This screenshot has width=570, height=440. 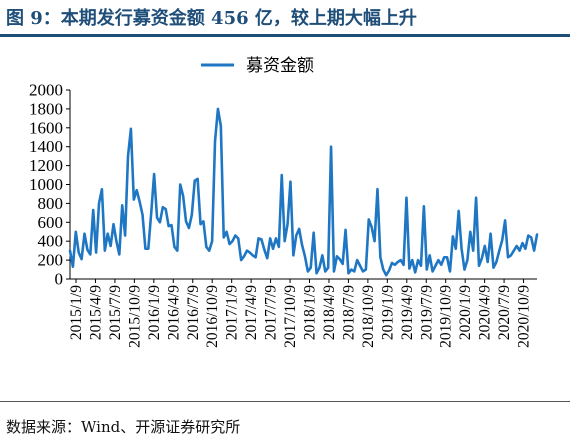 I want to click on x-tick-label: 2015/10/9, so click(x=134, y=316).